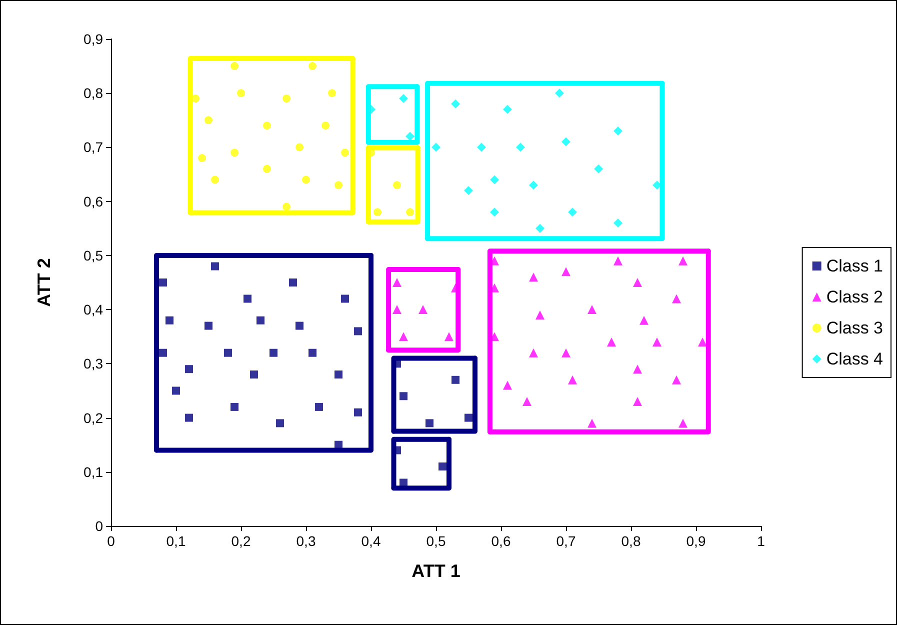 The image size is (897, 625). Describe the element at coordinates (94, 310) in the screenshot. I see `y-tick-label: 0,4` at that location.